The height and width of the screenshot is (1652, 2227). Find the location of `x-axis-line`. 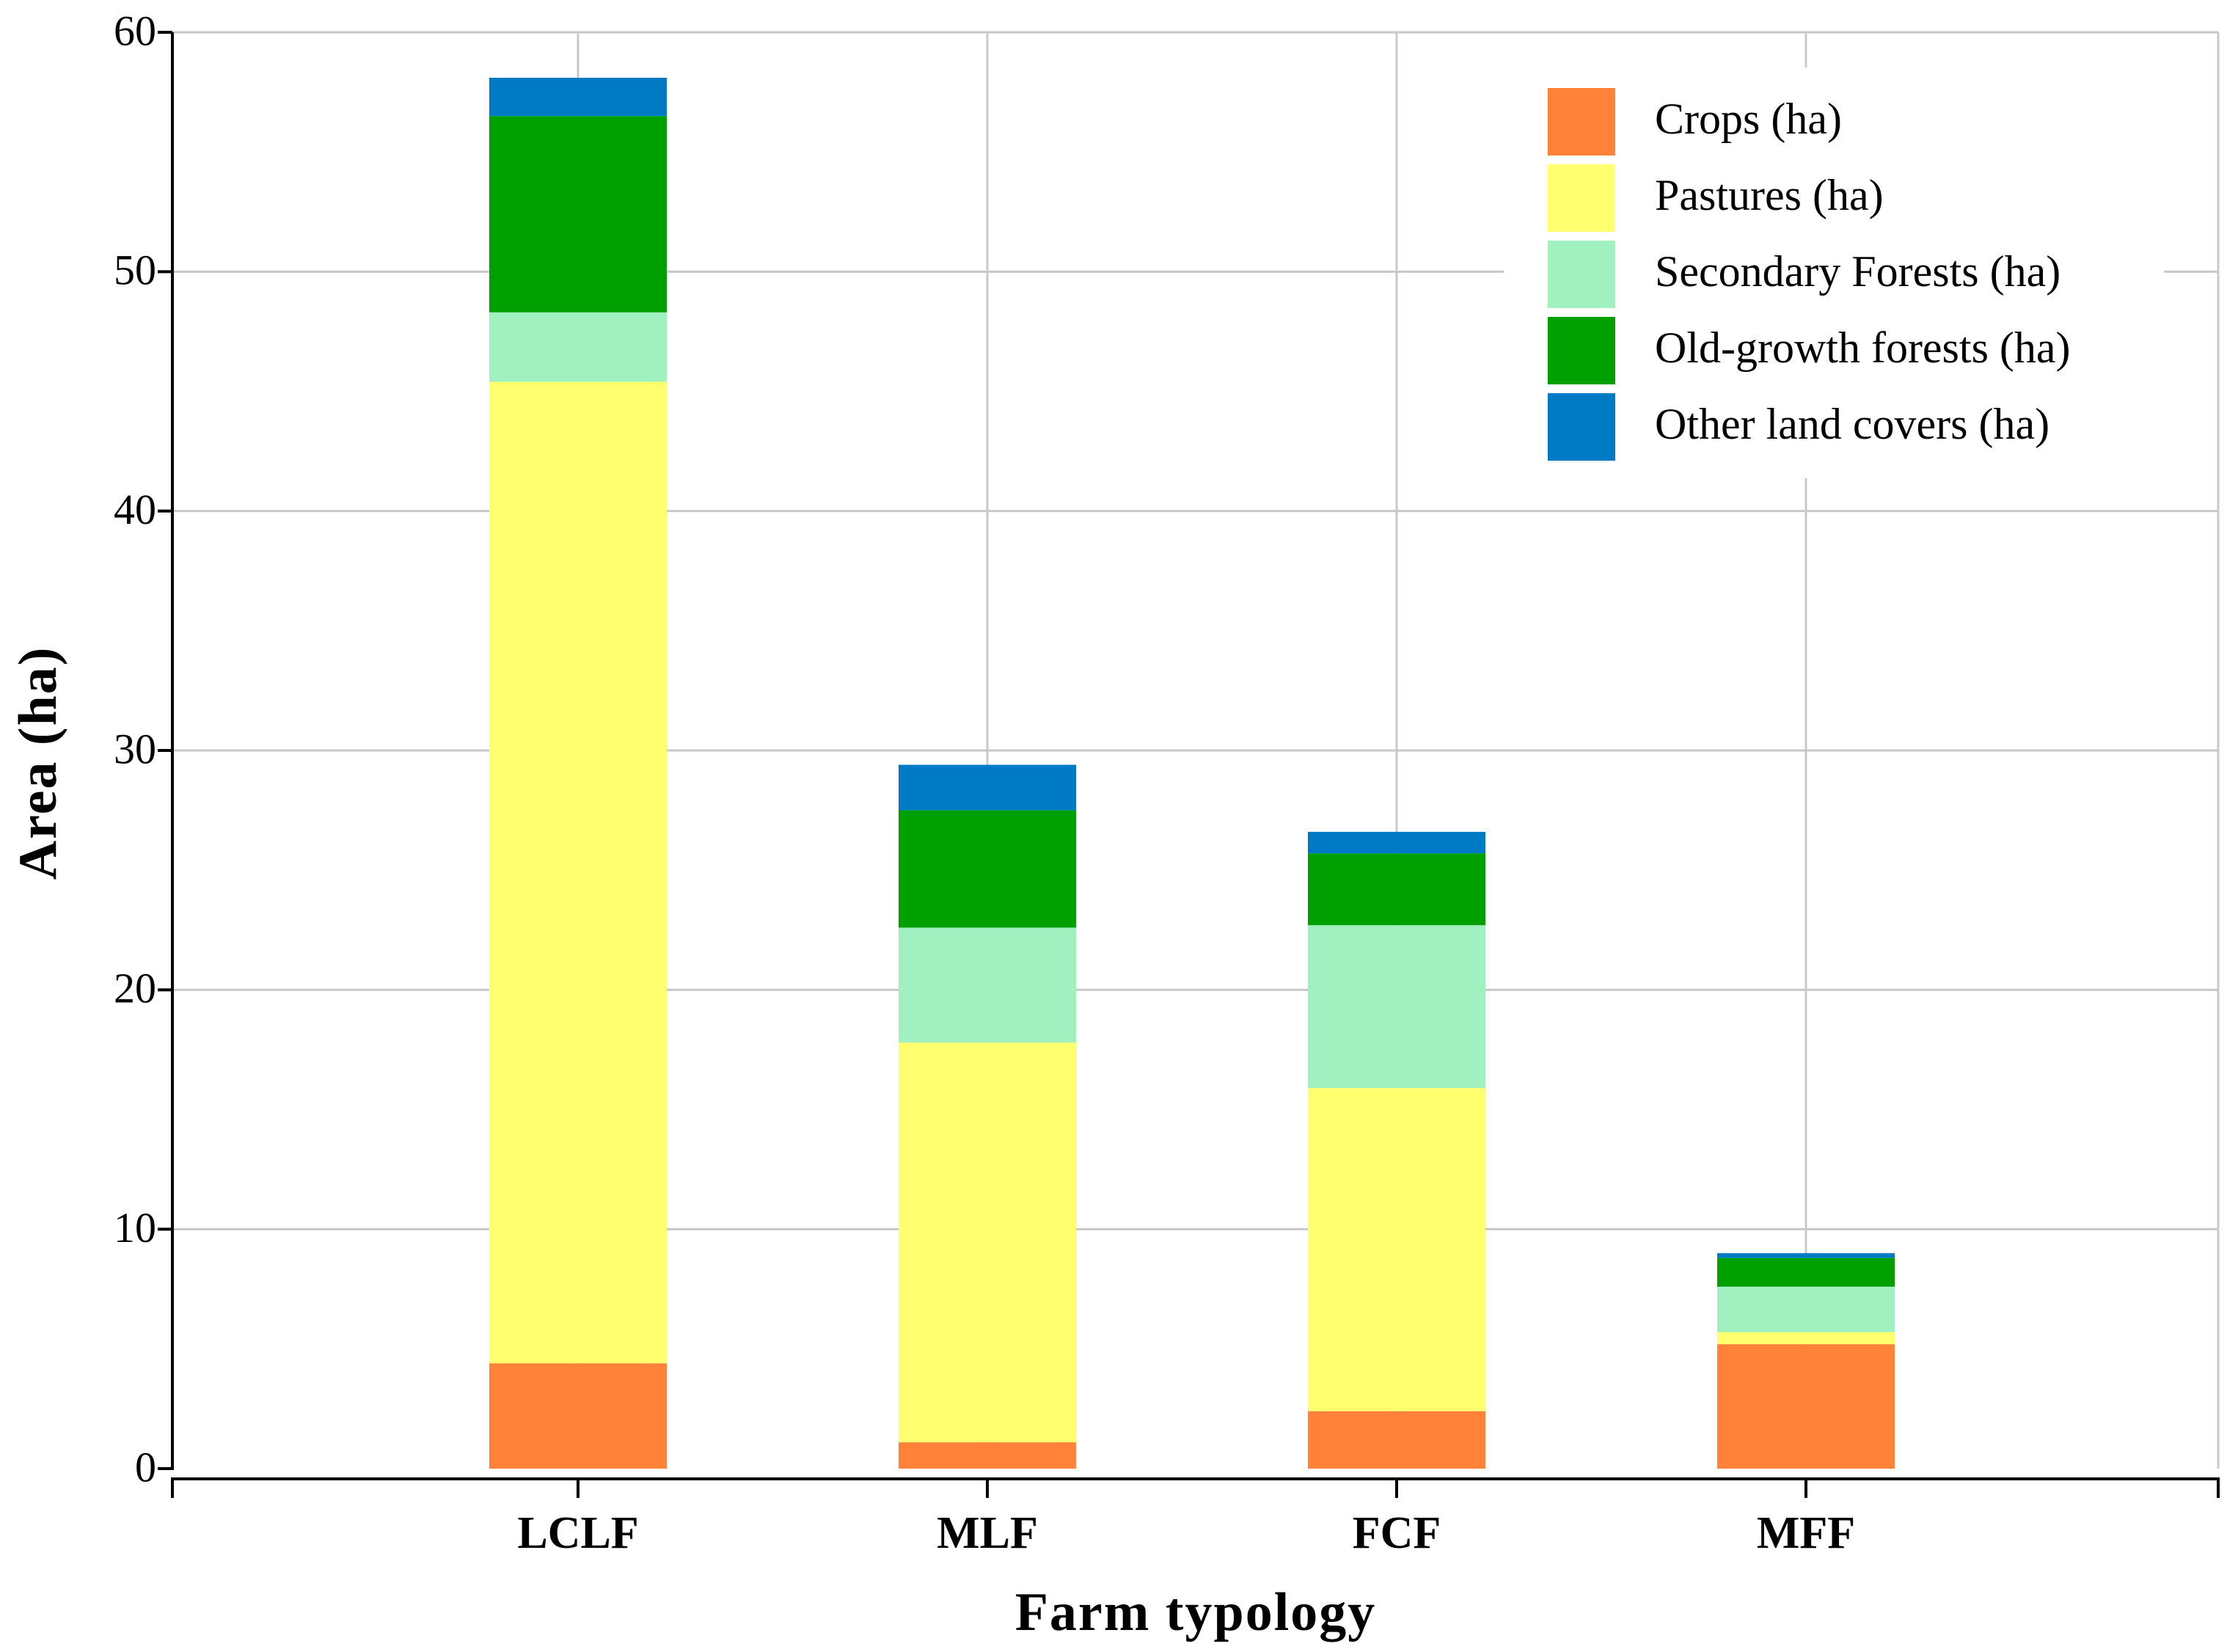

x-axis-line is located at coordinates (1195, 1487).